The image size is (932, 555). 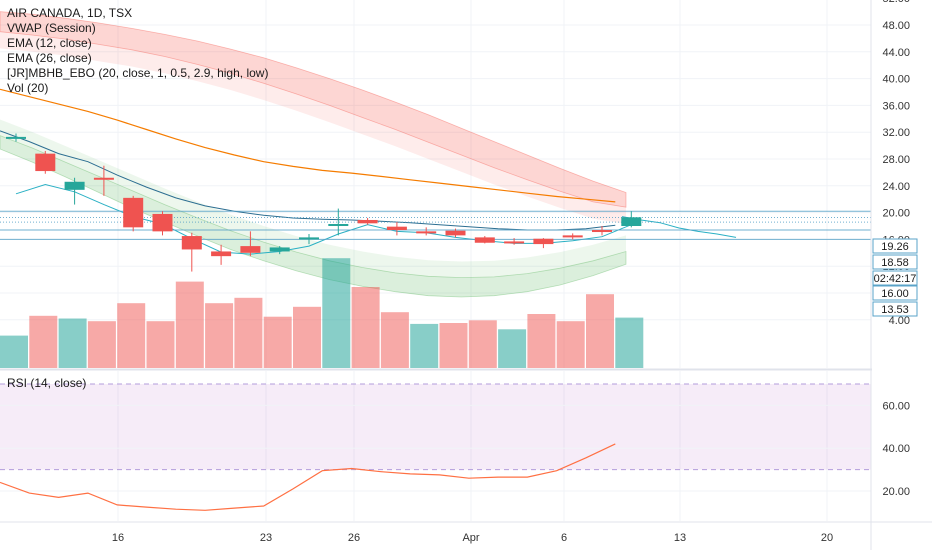 I want to click on y-tick-label: 4.00, so click(x=899, y=321).